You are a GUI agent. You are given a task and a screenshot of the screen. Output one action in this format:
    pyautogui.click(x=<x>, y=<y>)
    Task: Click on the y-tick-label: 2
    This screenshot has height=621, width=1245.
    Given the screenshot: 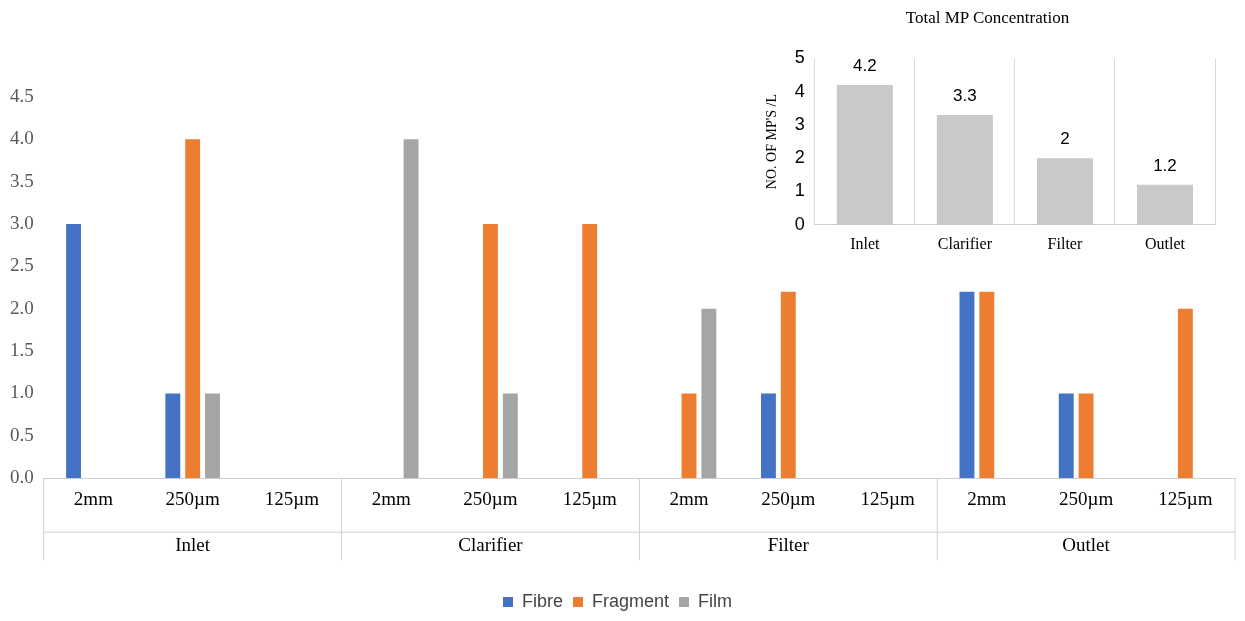 What is the action you would take?
    pyautogui.click(x=799, y=157)
    